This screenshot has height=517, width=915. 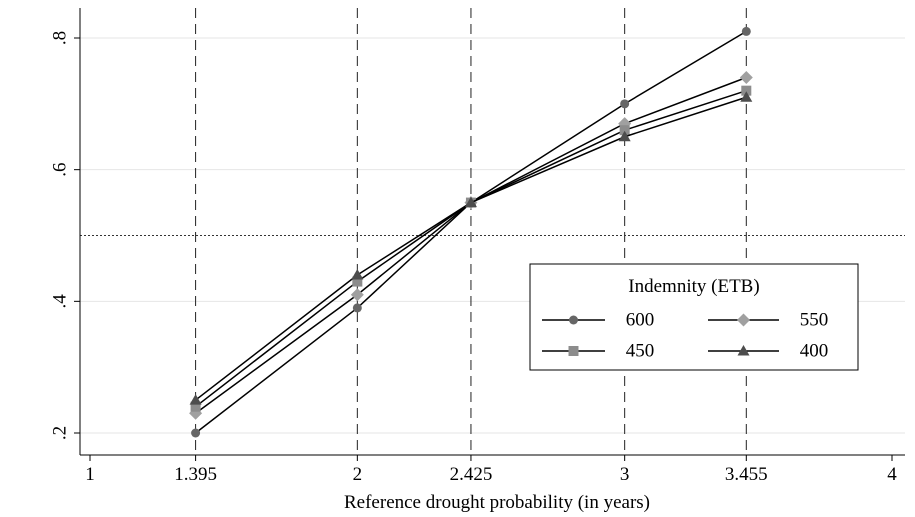 What do you see at coordinates (743, 350) in the screenshot?
I see `legend-marker-triangle` at bounding box center [743, 350].